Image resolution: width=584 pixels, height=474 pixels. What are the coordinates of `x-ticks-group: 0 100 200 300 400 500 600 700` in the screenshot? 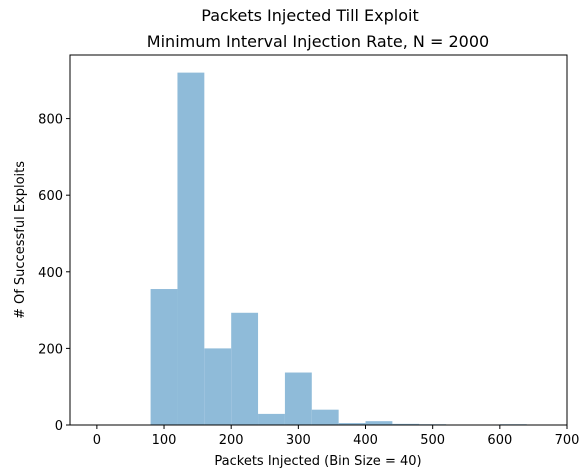 It's located at (336, 436).